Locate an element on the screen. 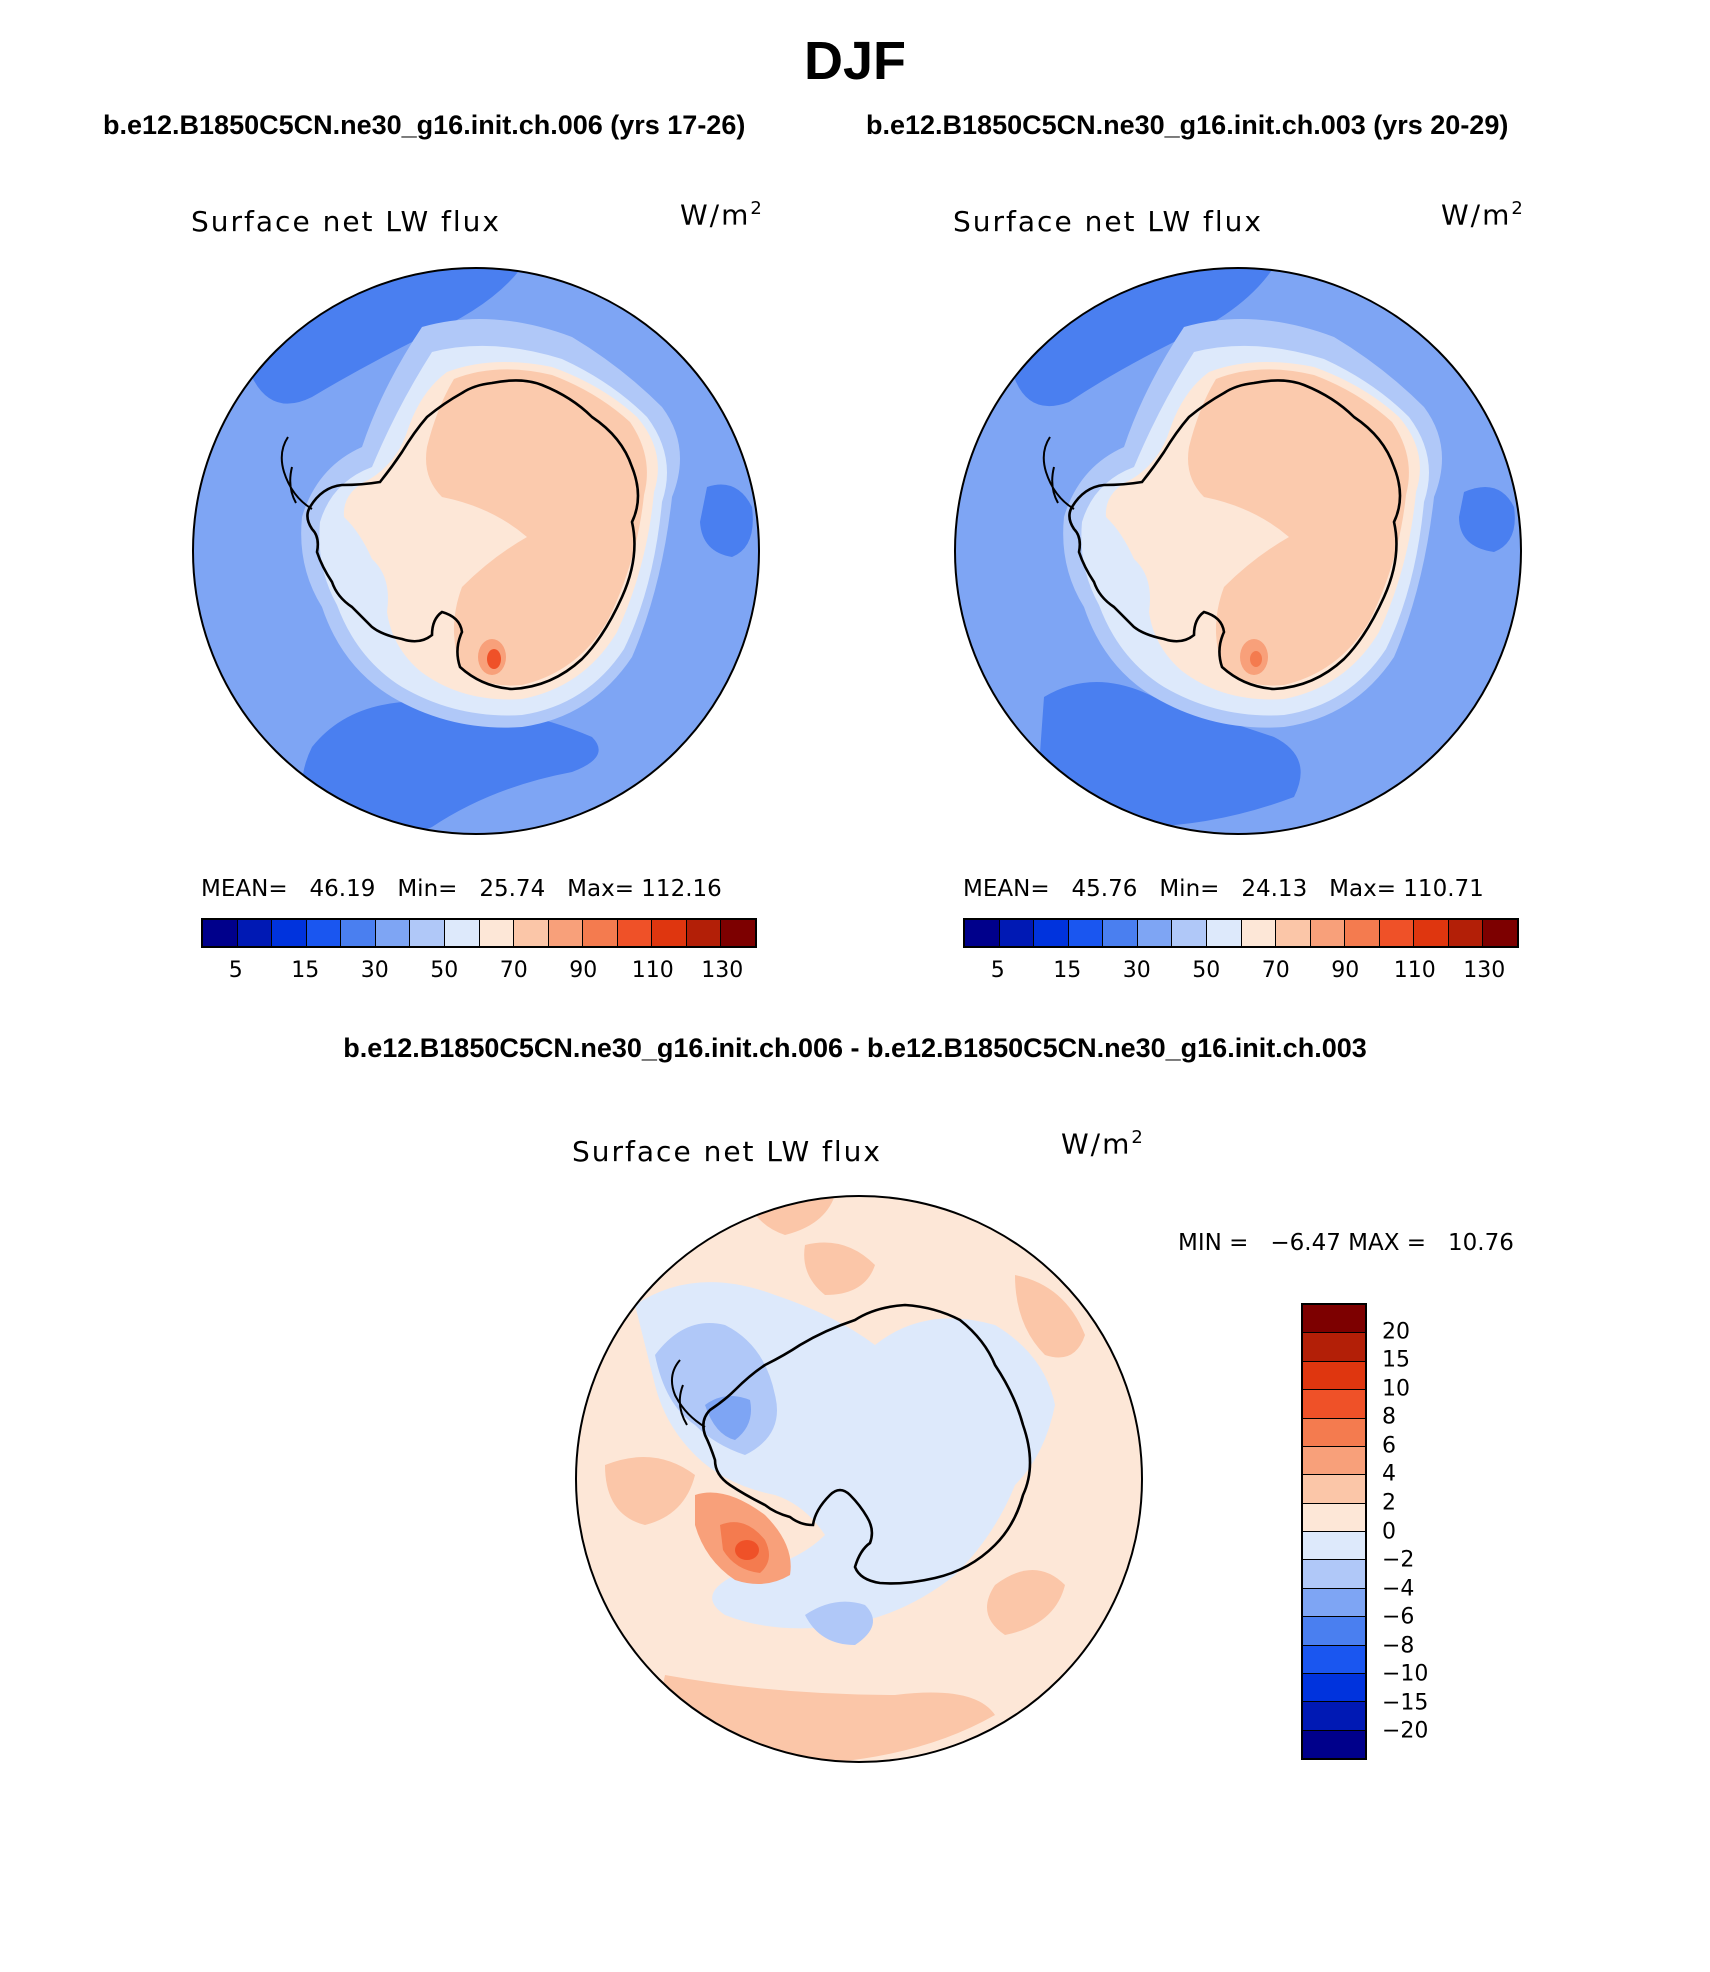  panel-3-stats: MIN = −6.47 MAX = 10.76 is located at coordinates (1346, 1243).